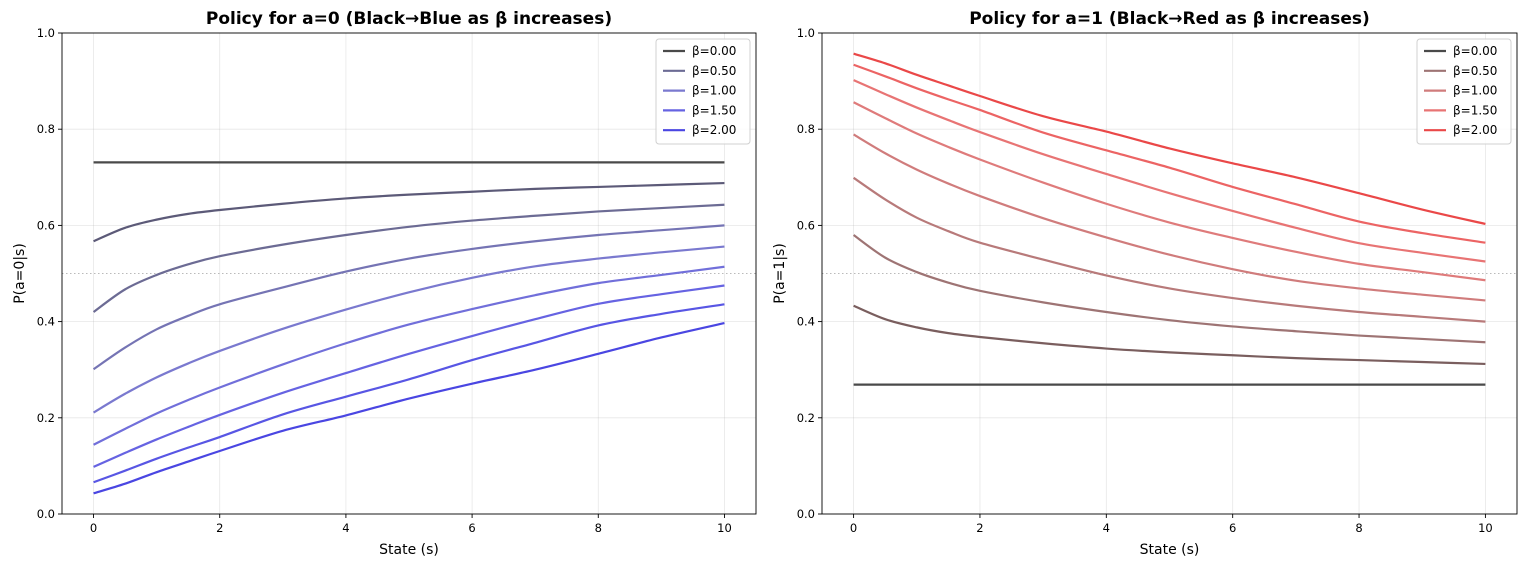 Image resolution: width=1526 pixels, height=566 pixels. Describe the element at coordinates (1232, 528) in the screenshot. I see `a1-x-tick-label: 6` at that location.